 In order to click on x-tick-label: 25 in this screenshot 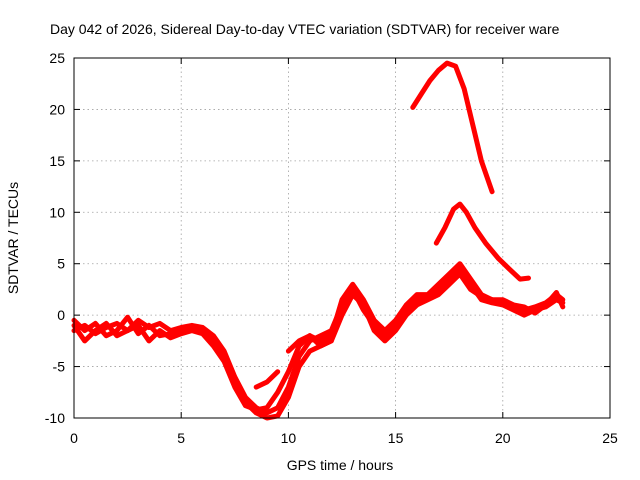, I will do `click(610, 438)`.